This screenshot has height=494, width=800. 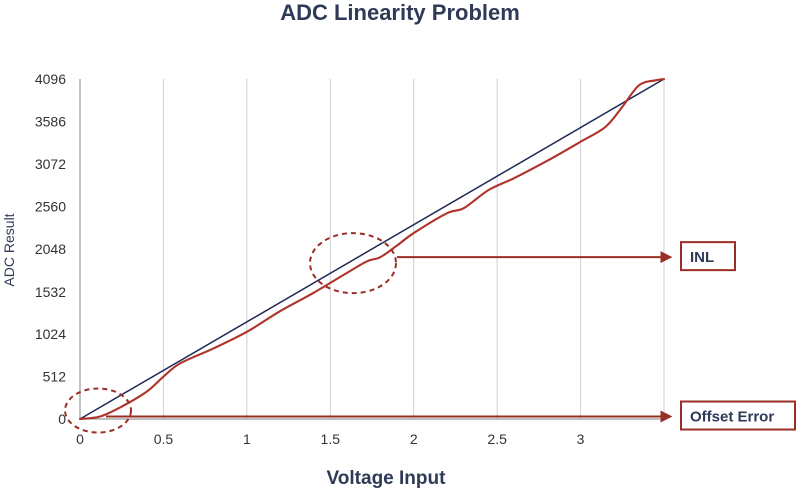 What do you see at coordinates (702, 257) in the screenshot?
I see `inl-label: INL` at bounding box center [702, 257].